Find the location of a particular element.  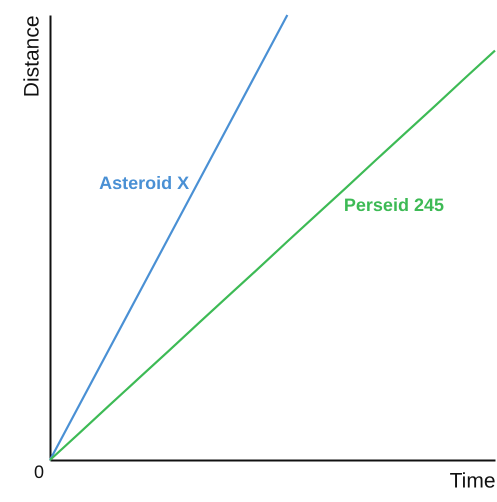

text: 0 is located at coordinates (39, 472).